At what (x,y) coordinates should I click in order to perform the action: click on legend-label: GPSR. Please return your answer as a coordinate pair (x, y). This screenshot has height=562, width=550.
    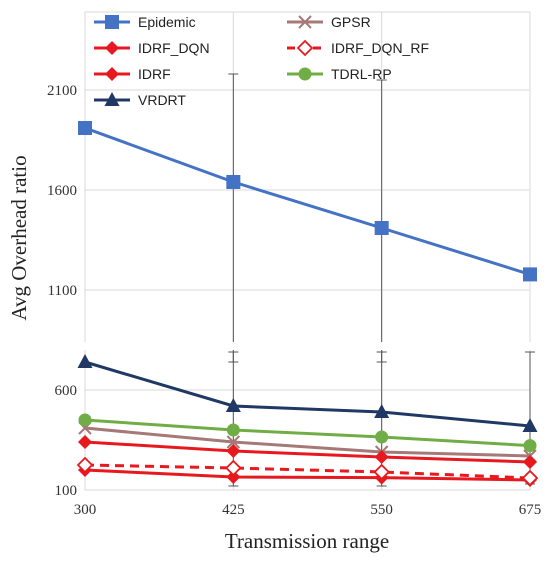
    Looking at the image, I should click on (351, 22).